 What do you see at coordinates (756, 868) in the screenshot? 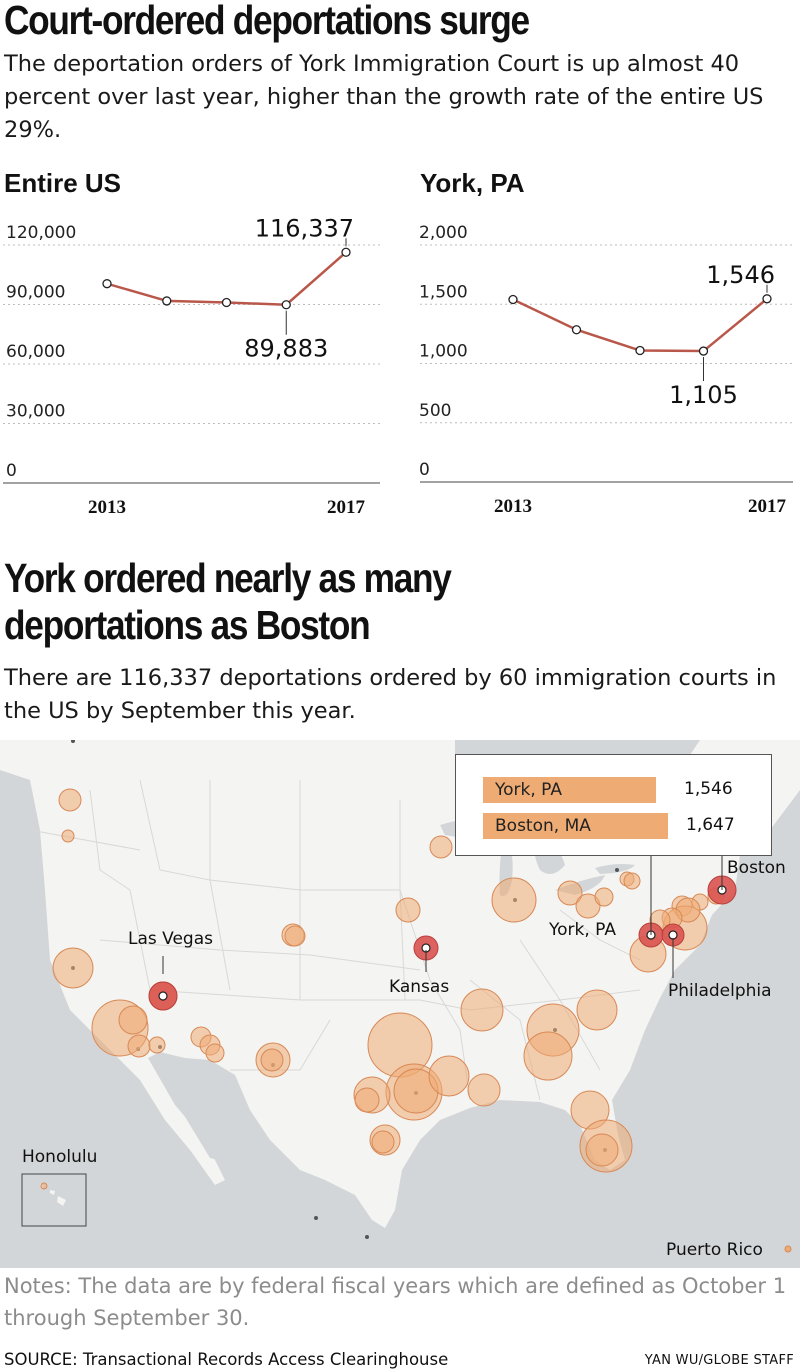
I see `map-label-boston: Boston` at bounding box center [756, 868].